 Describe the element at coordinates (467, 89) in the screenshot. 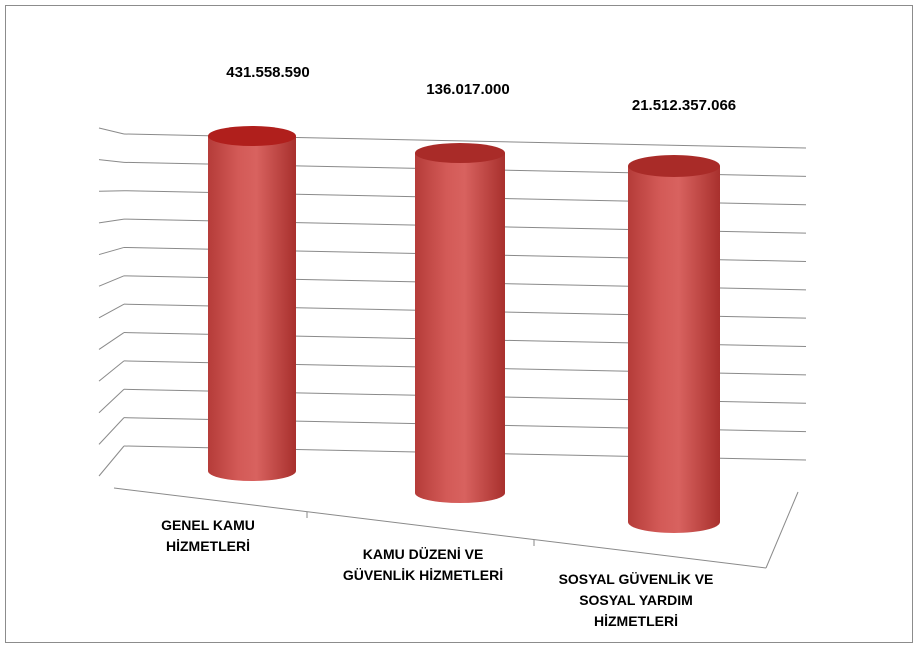

I see `data-label: 136.017.000` at that location.